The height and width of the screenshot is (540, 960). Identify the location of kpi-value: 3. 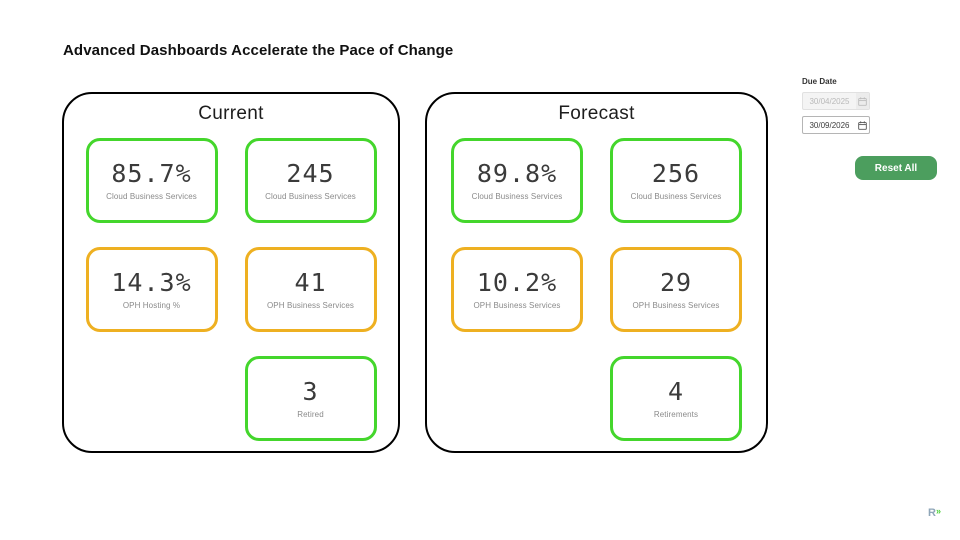
(310, 392).